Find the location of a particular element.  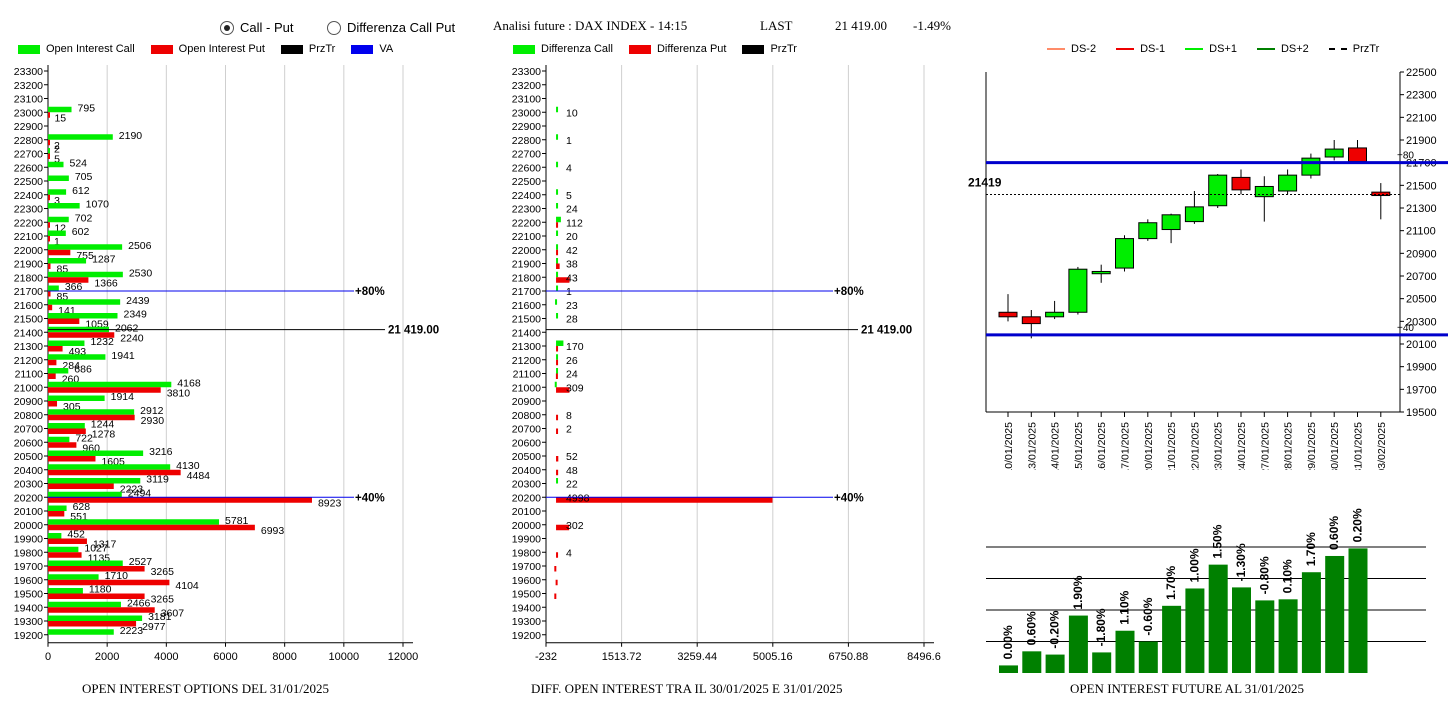

diff-value-label: 38 is located at coordinates (572, 265).